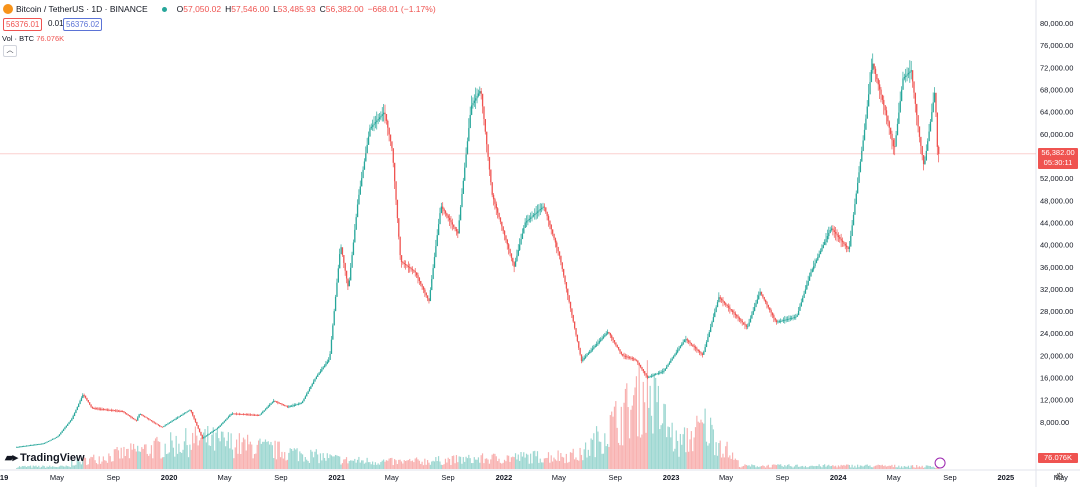 The height and width of the screenshot is (492, 1080). I want to click on buy-price-button: 56376.02, so click(83, 24).